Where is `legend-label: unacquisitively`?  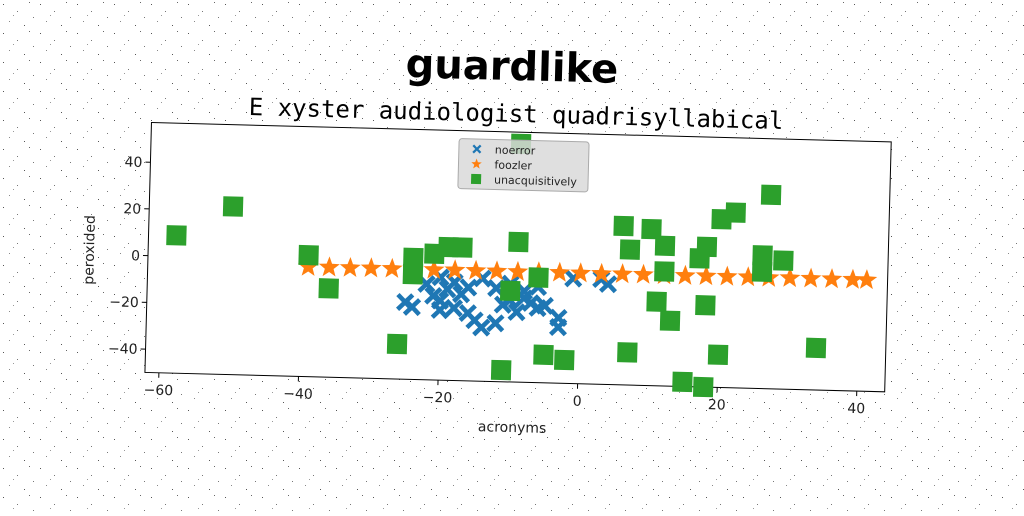
legend-label: unacquisitively is located at coordinates (536, 181).